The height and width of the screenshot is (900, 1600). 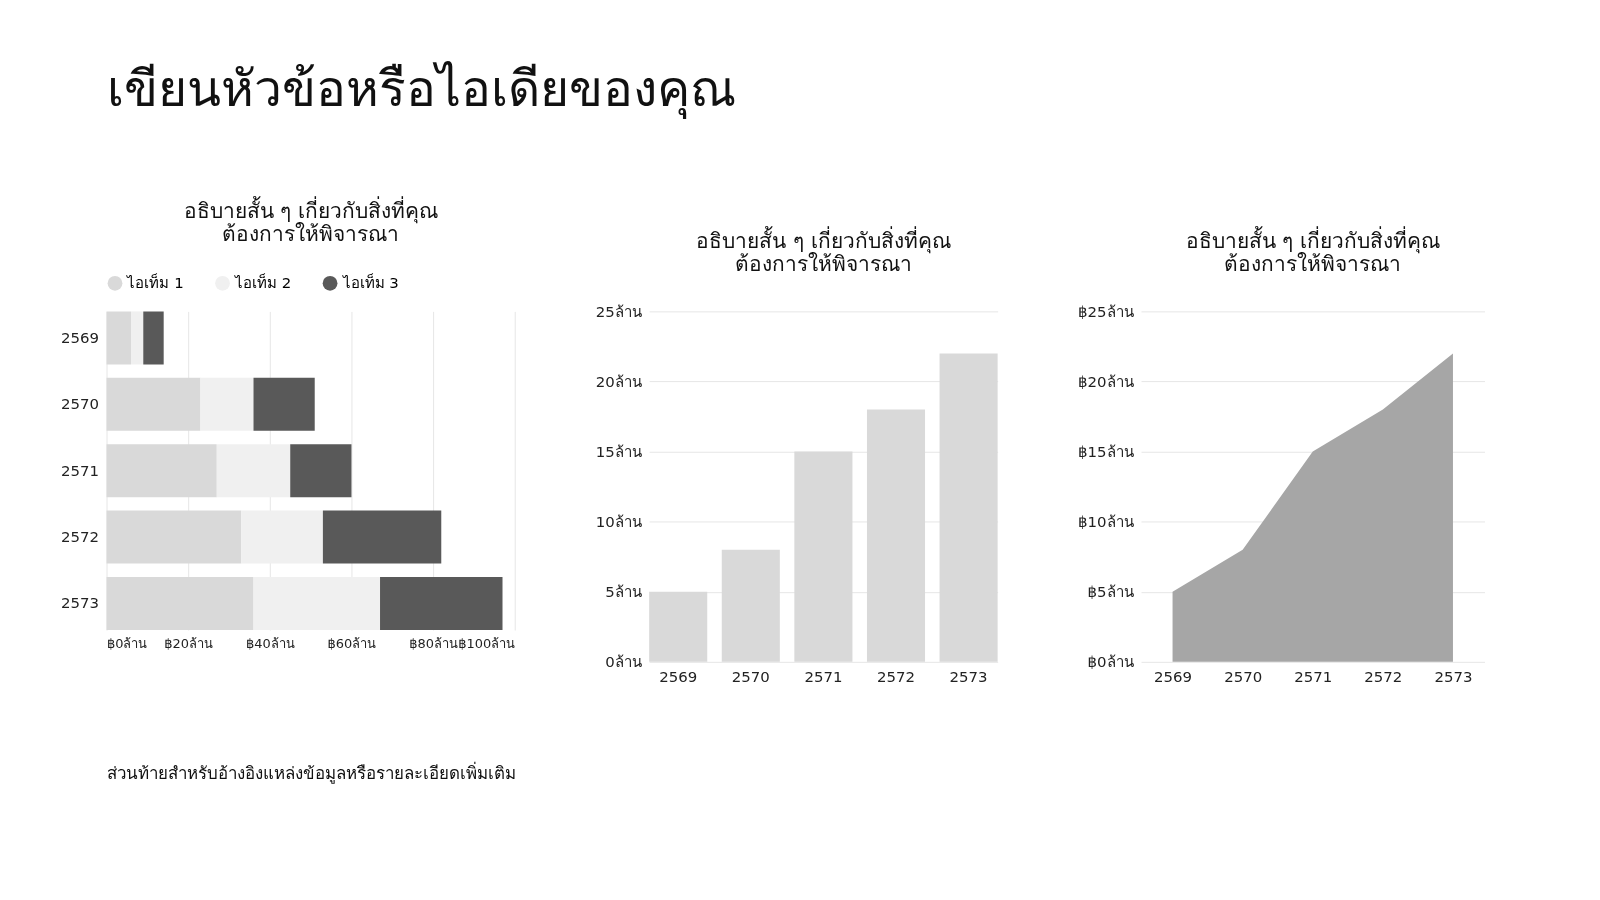 I want to click on y-tick-label: 15ล้าน, so click(x=618, y=452).